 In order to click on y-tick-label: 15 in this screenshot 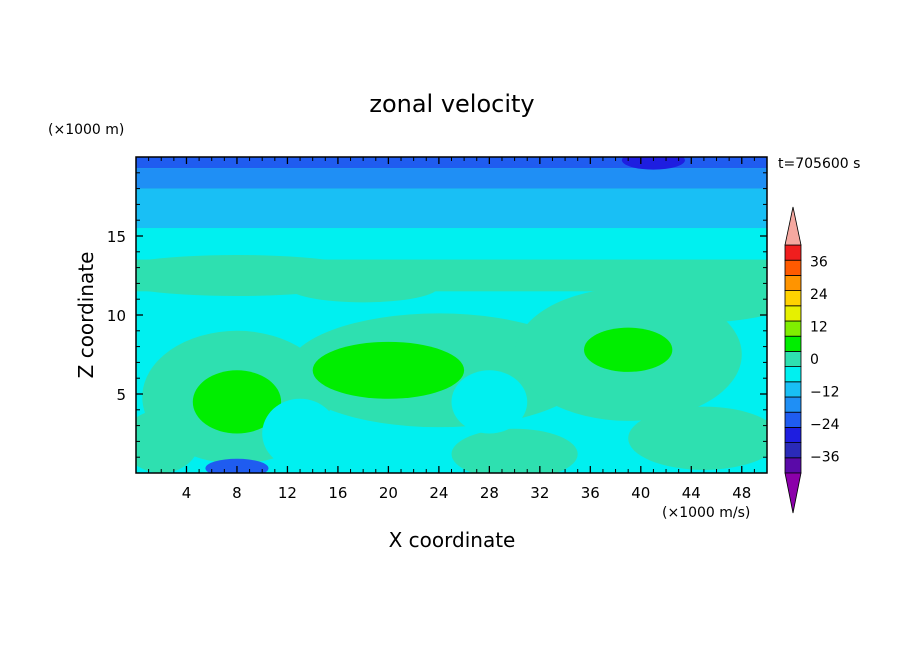, I will do `click(116, 237)`.